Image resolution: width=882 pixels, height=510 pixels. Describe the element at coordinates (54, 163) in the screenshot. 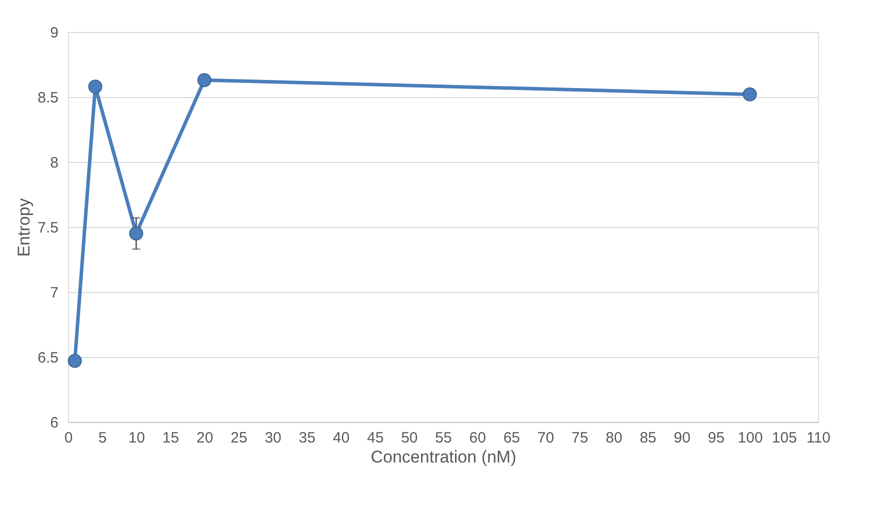

I see `y-tick-label: 8` at that location.